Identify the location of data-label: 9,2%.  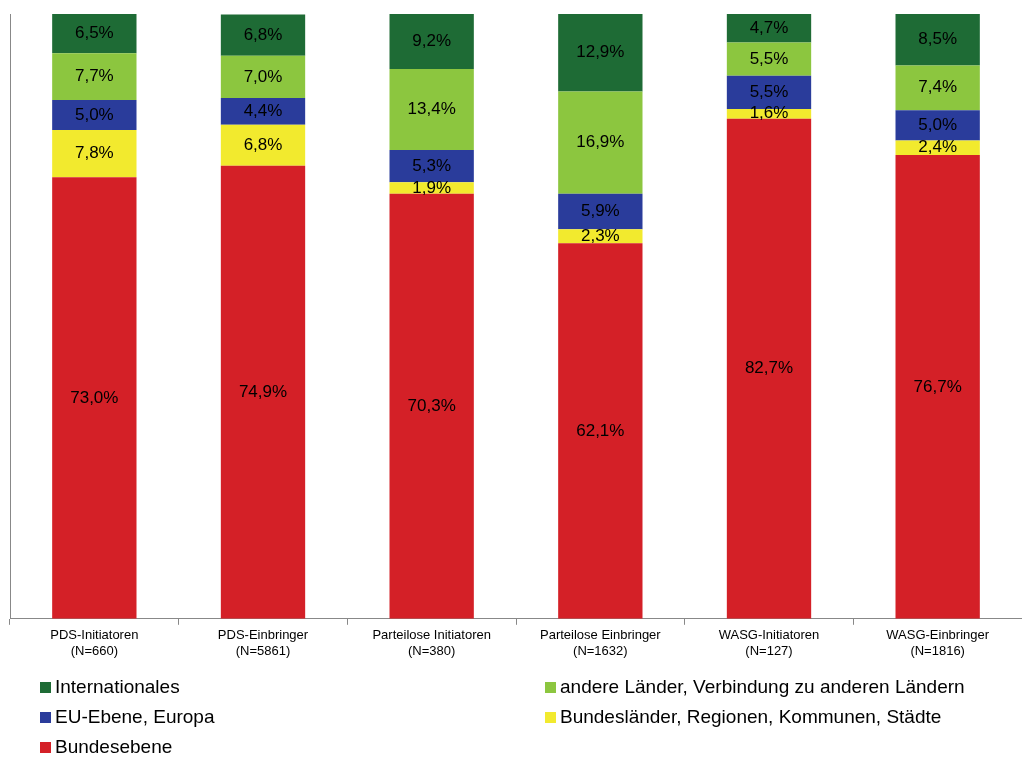
(432, 40).